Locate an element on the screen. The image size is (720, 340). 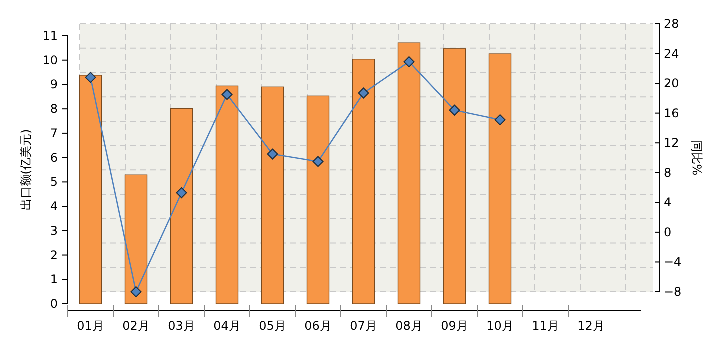
y2-tick-label: 20 is located at coordinates (672, 83).